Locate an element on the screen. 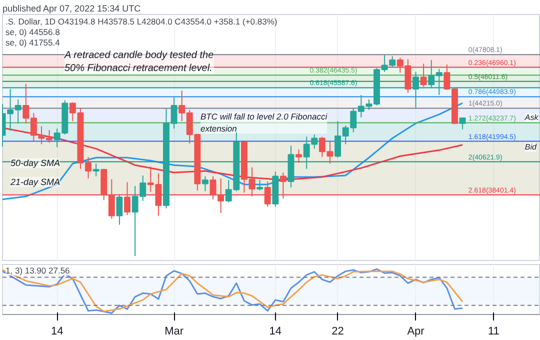 This screenshot has width=540, height=340. x-tick-label: 22 is located at coordinates (338, 332).